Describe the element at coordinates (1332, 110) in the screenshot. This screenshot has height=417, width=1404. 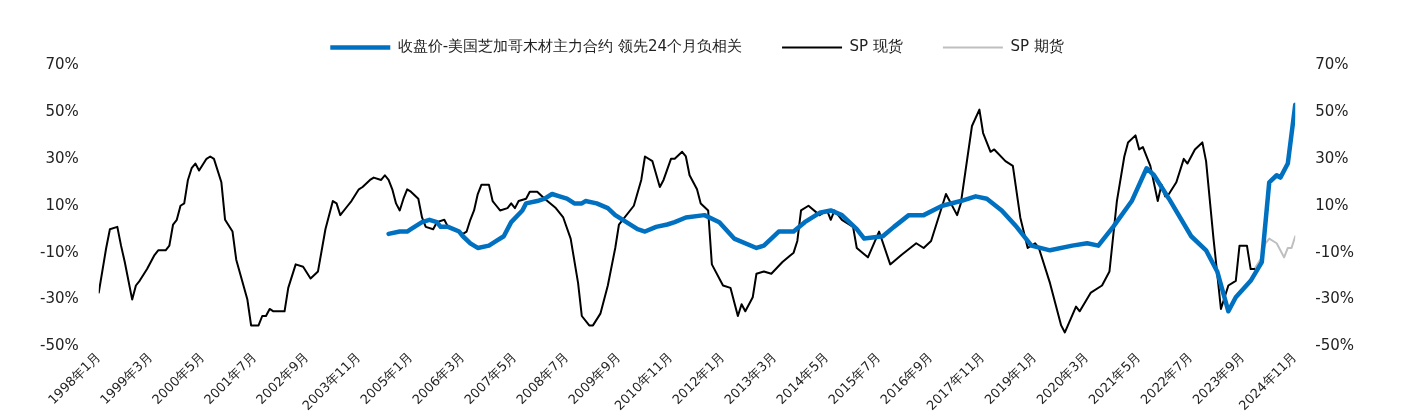
I see `y2-tick-label: 50%` at that location.